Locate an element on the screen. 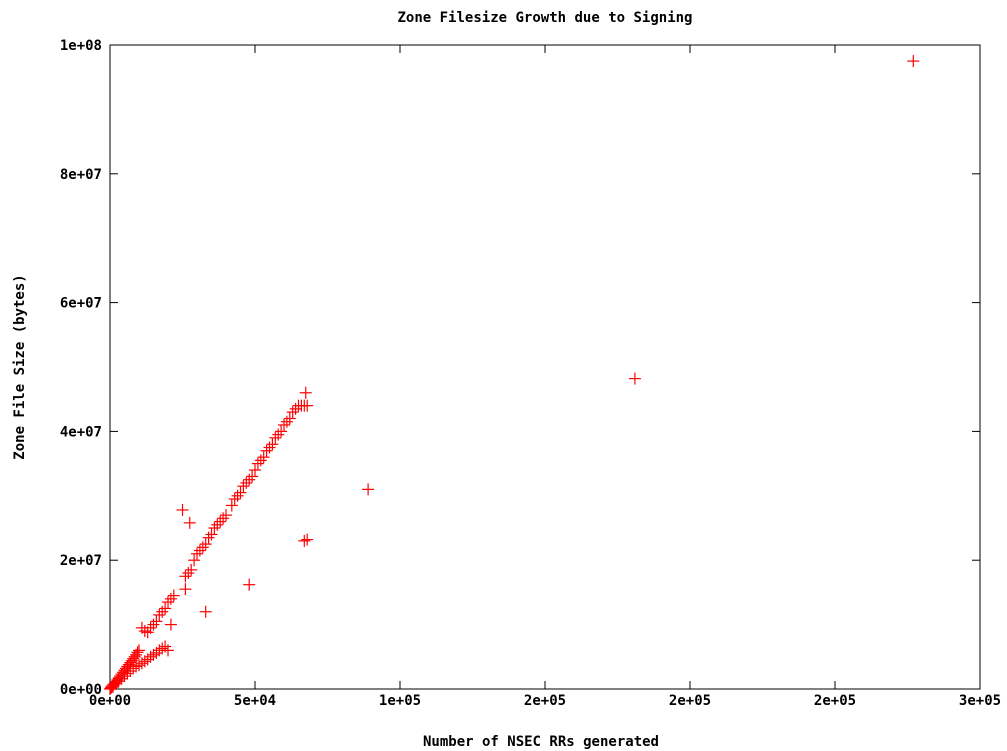 Image resolution: width=1007 pixels, height=751 pixels. y-tick-label: 8e+07 is located at coordinates (81, 175).